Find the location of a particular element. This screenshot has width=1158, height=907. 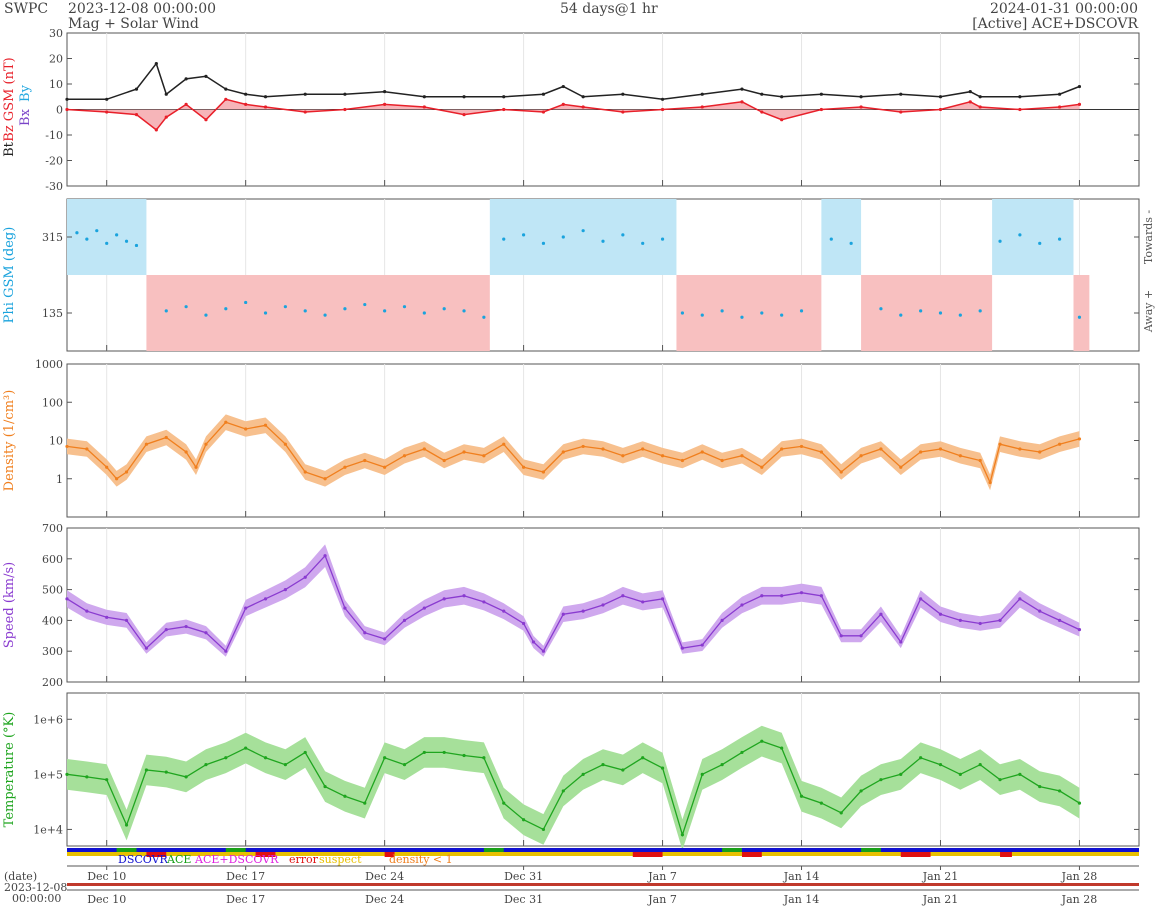

bz-tick-label: 0 is located at coordinates (59, 110).